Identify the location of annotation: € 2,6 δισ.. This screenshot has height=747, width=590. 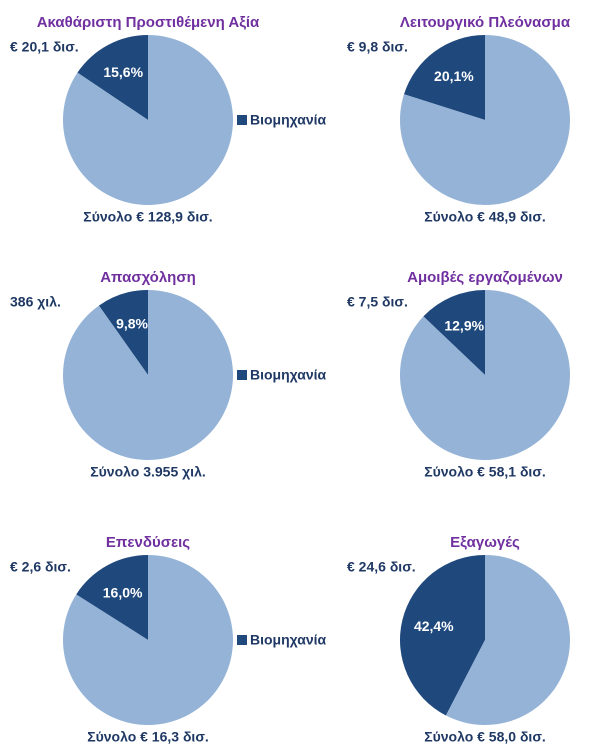
(40, 567).